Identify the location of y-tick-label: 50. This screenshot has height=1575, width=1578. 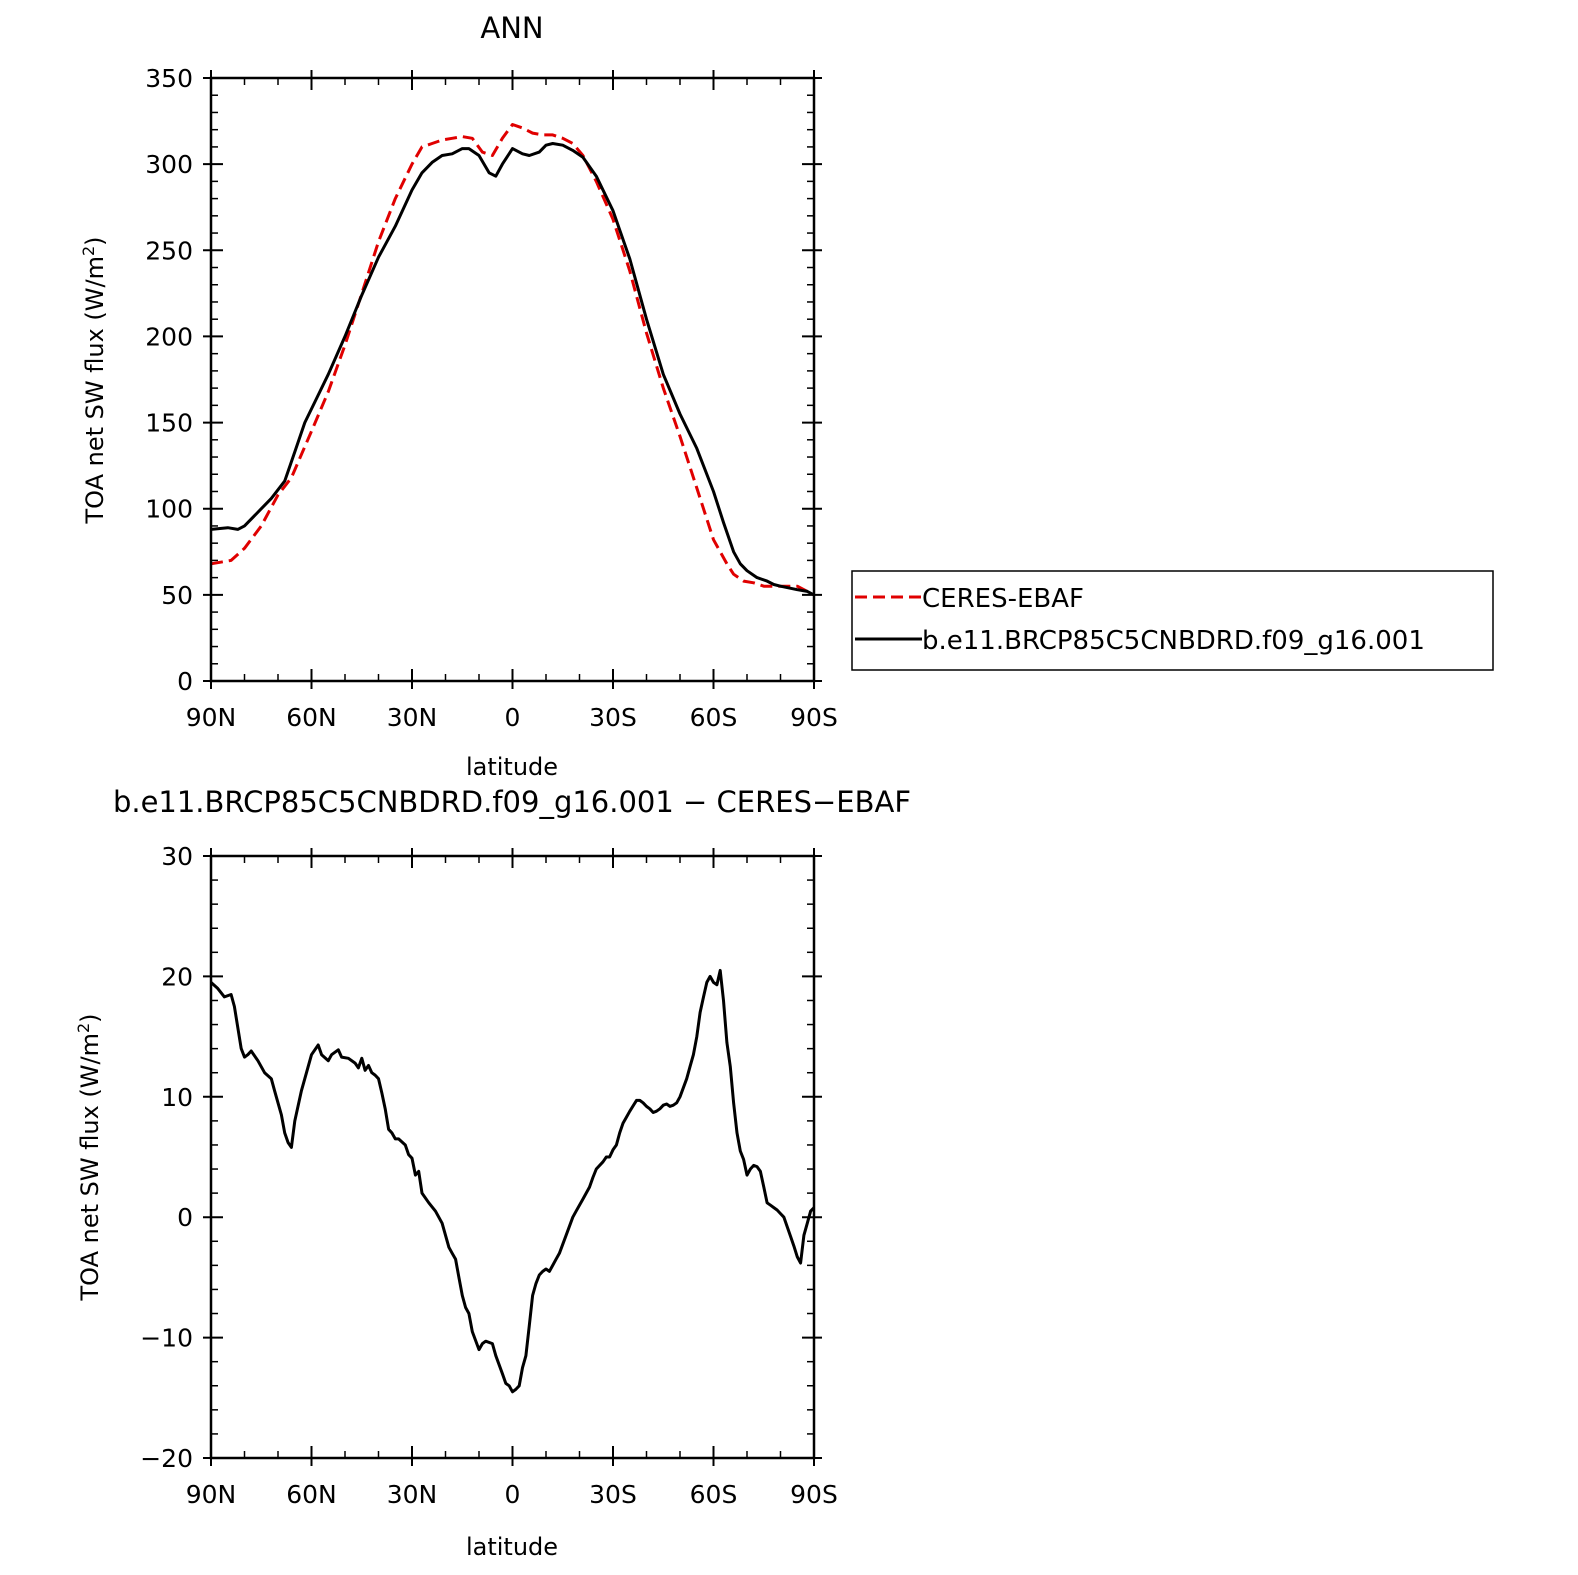
(177, 595).